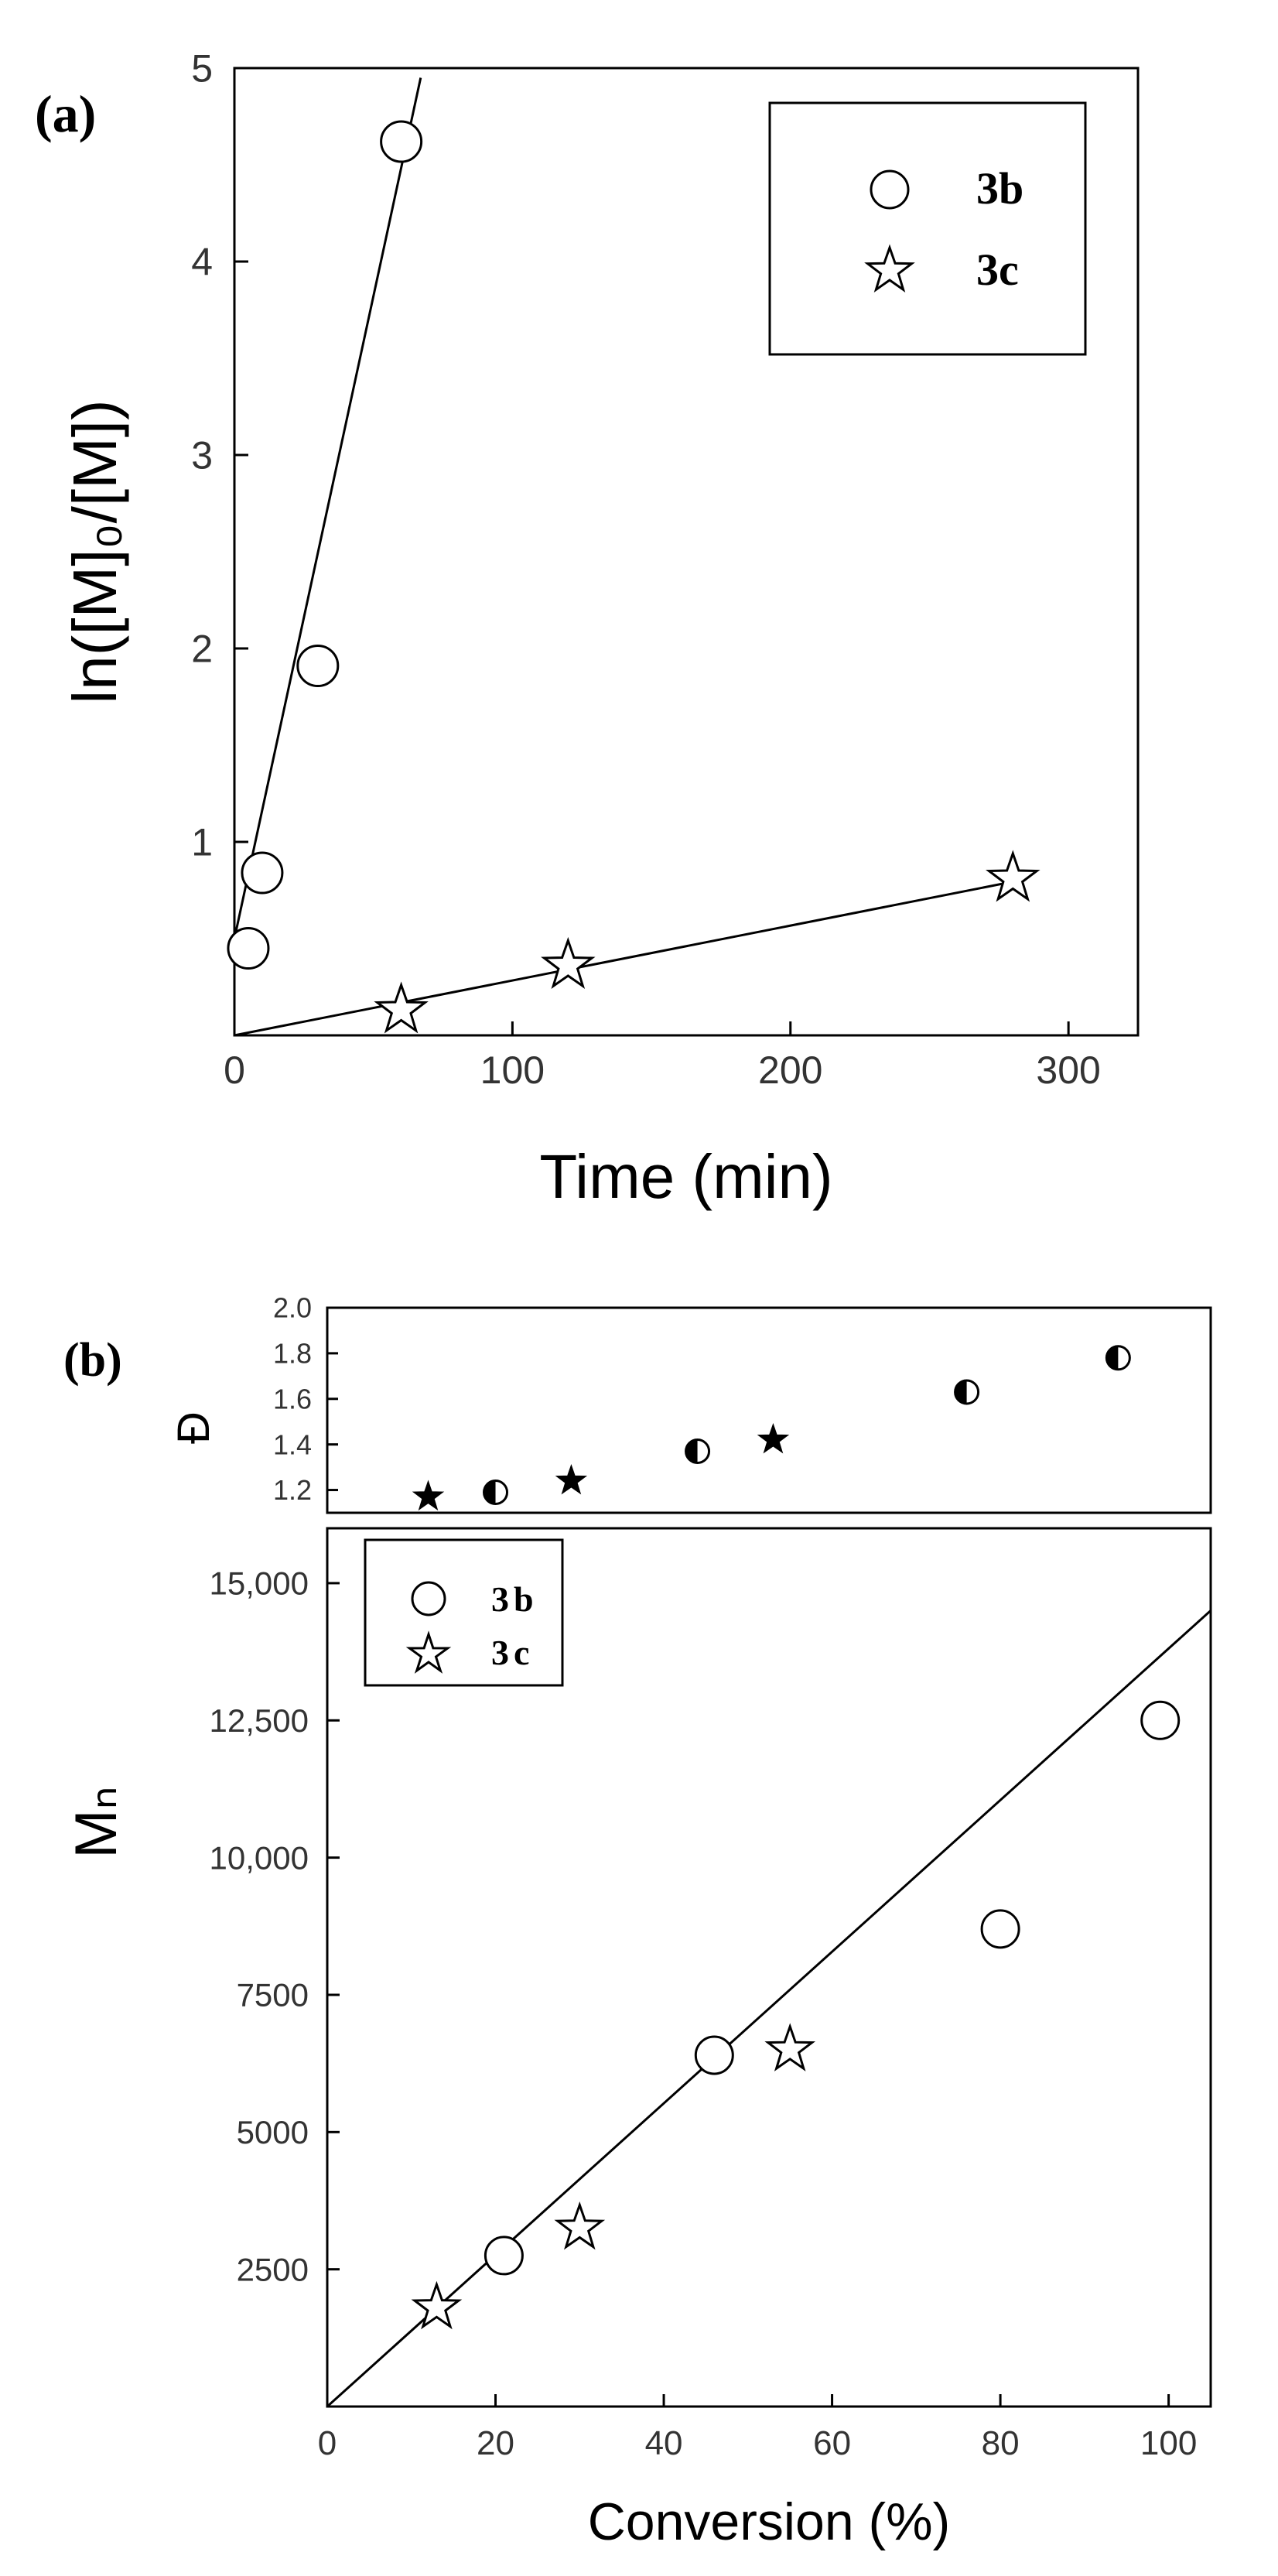 The image size is (1278, 2576). Describe the element at coordinates (273, 1995) in the screenshot. I see `y-tick-label: 7500` at that location.